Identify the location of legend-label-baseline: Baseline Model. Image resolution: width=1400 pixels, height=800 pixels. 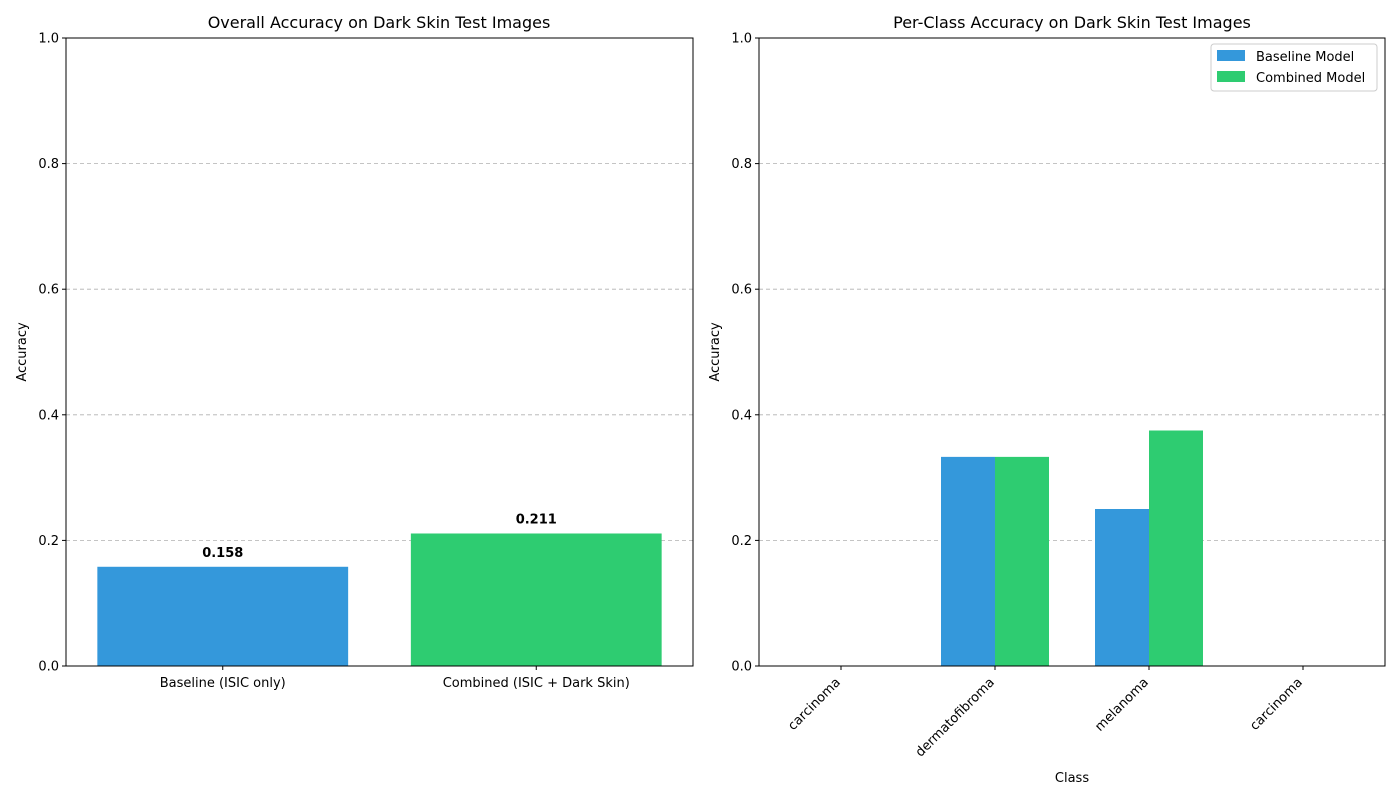
(1305, 57).